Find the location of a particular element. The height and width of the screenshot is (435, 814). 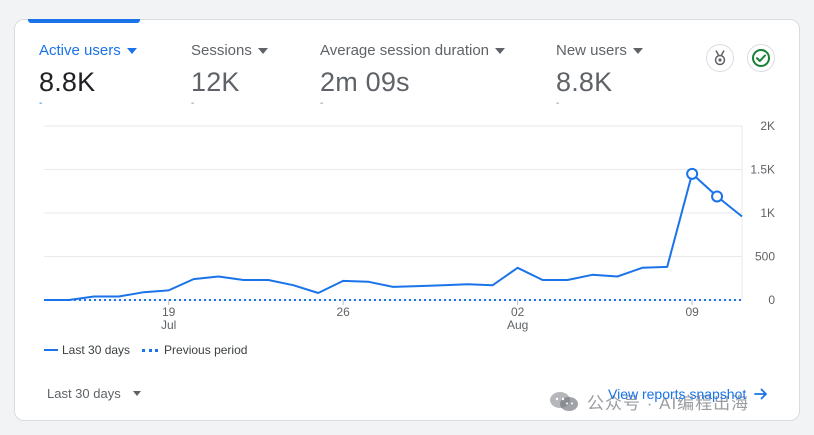

y-tick-label: 0 is located at coordinates (771, 300).